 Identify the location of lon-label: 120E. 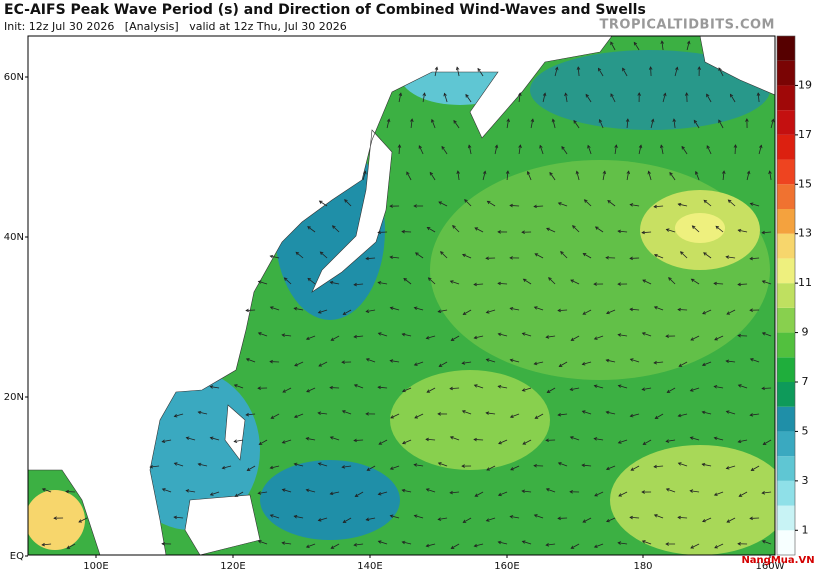
(232, 566).